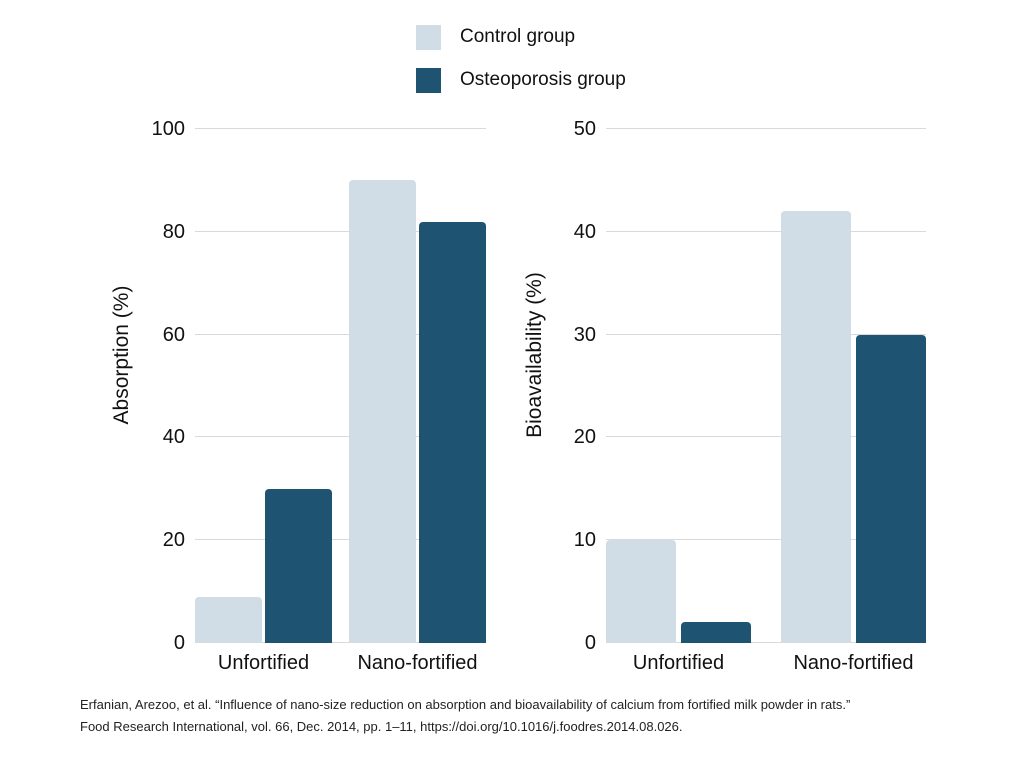 The image size is (1024, 768). Describe the element at coordinates (168, 129) in the screenshot. I see `y-tick-label: 100` at that location.